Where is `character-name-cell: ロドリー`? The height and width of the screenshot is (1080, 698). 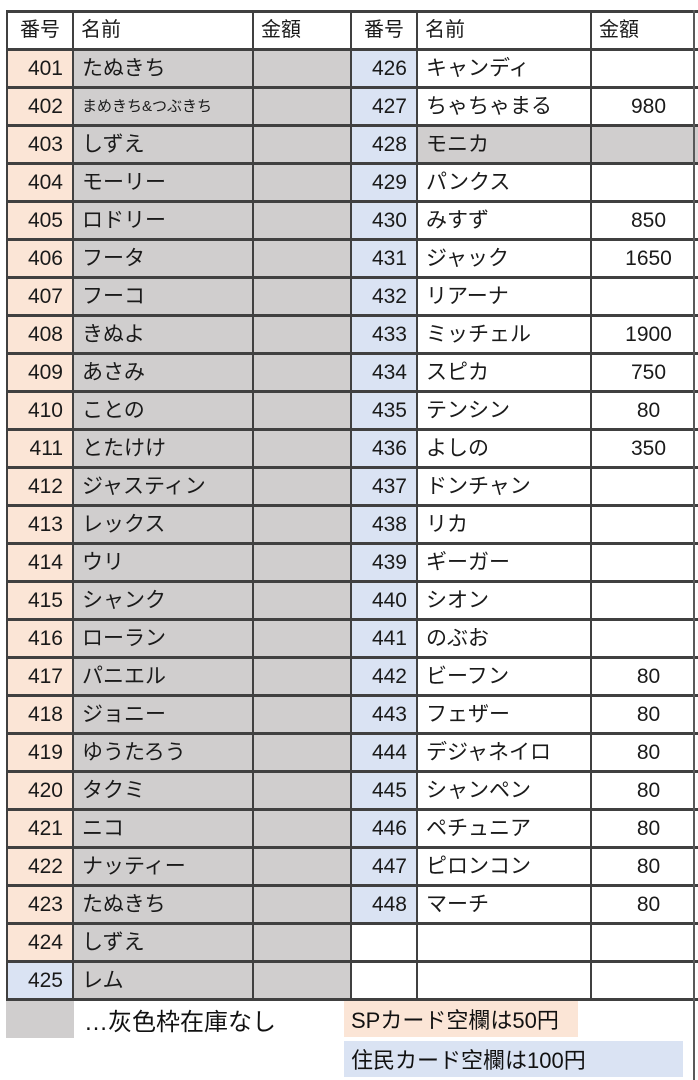 character-name-cell: ロドリー is located at coordinates (163, 220).